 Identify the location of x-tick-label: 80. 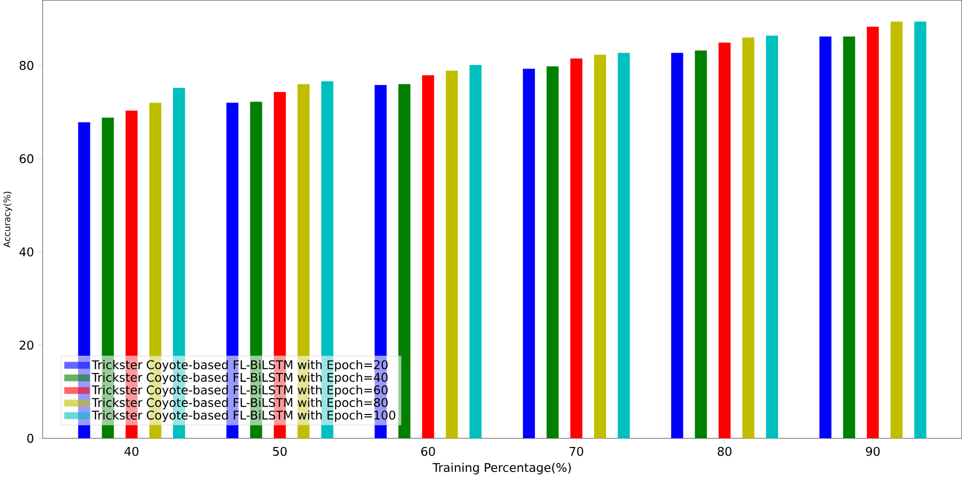
(725, 451).